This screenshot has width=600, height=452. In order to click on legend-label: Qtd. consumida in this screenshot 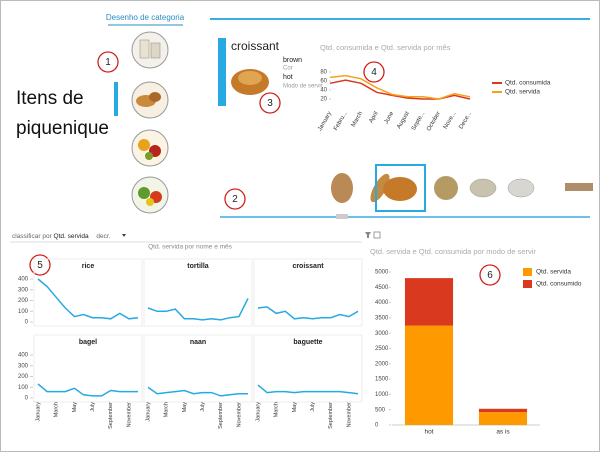, I will do `click(528, 83)`.